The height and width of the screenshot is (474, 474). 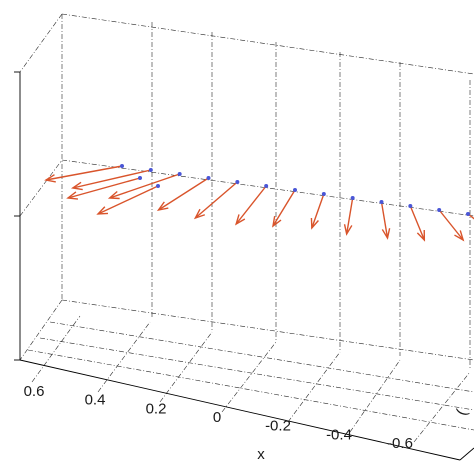 What do you see at coordinates (113, 195) in the screenshot?
I see `arrow-2-head` at bounding box center [113, 195].